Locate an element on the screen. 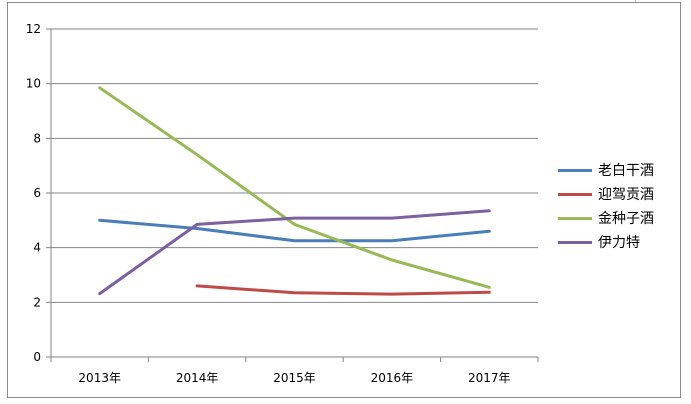 The width and height of the screenshot is (691, 404). legend: 老白干酒 迎驾贡酒 金种子酒 伊力特 is located at coordinates (618, 206).